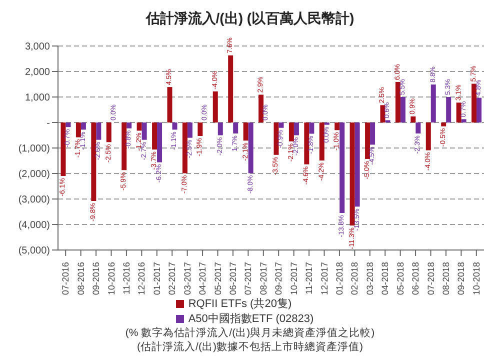 This screenshot has width=500, height=360. What do you see at coordinates (355, 279) in the screenshot?
I see `x-tick-label: 02-2018` at bounding box center [355, 279].